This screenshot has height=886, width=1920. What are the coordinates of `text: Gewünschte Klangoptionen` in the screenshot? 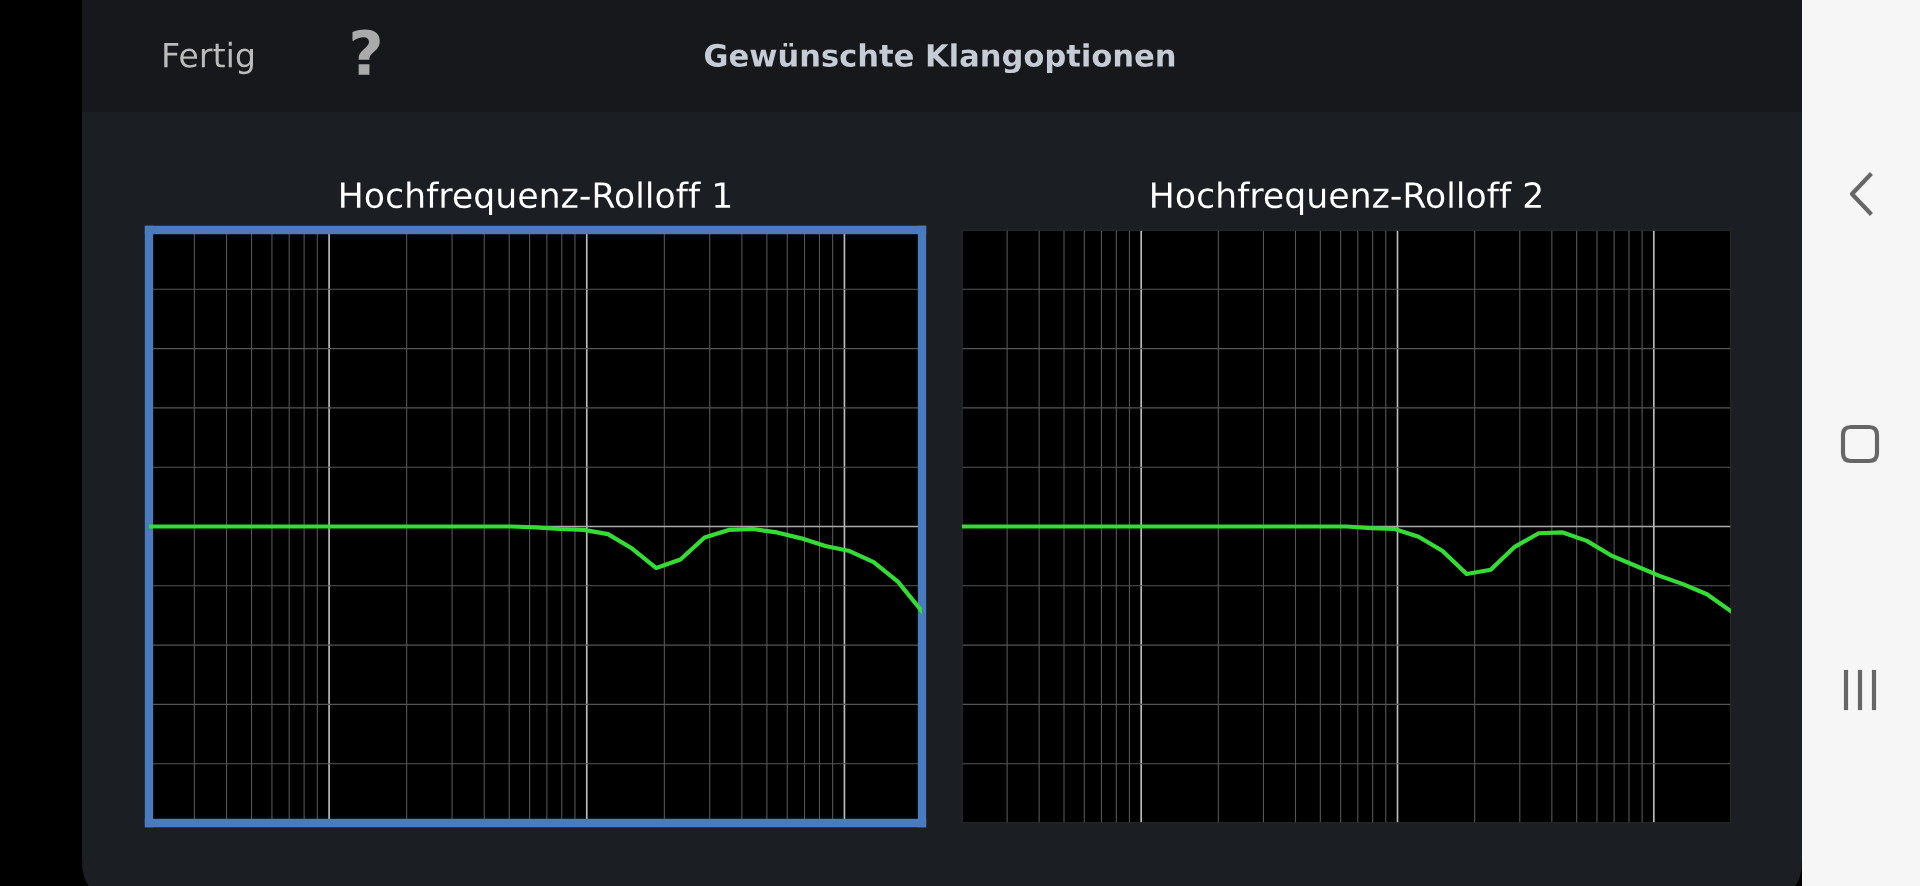 It's located at (939, 58).